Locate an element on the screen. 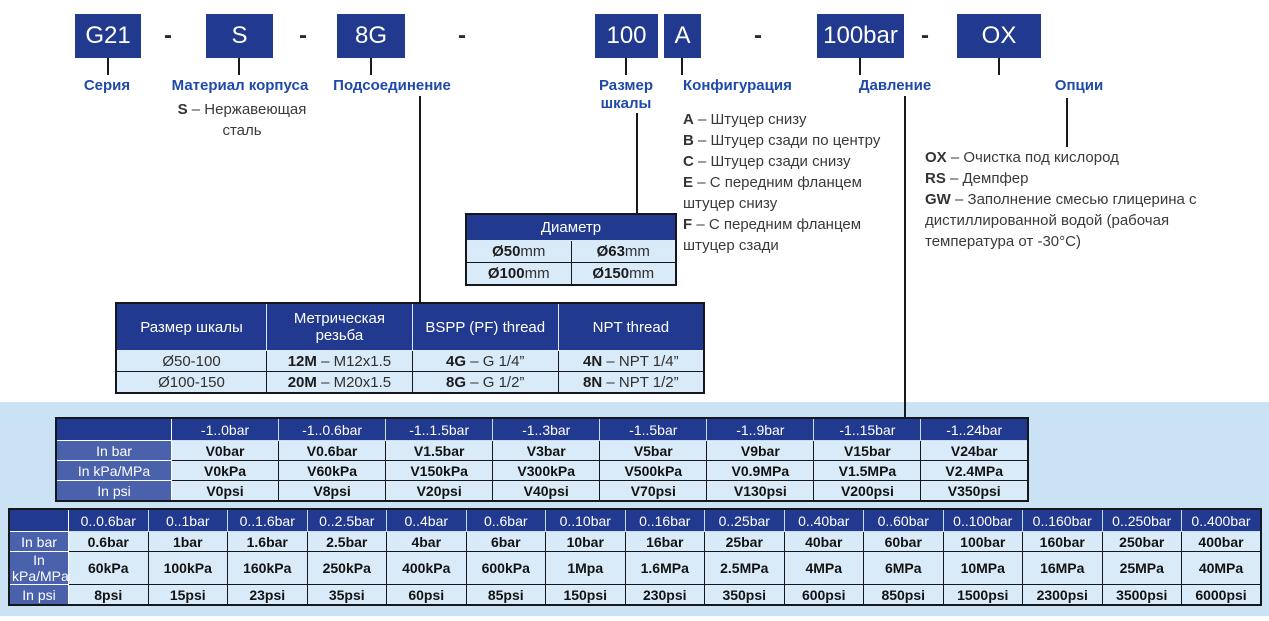 The image size is (1269, 621). code-box-material: S is located at coordinates (239, 36).